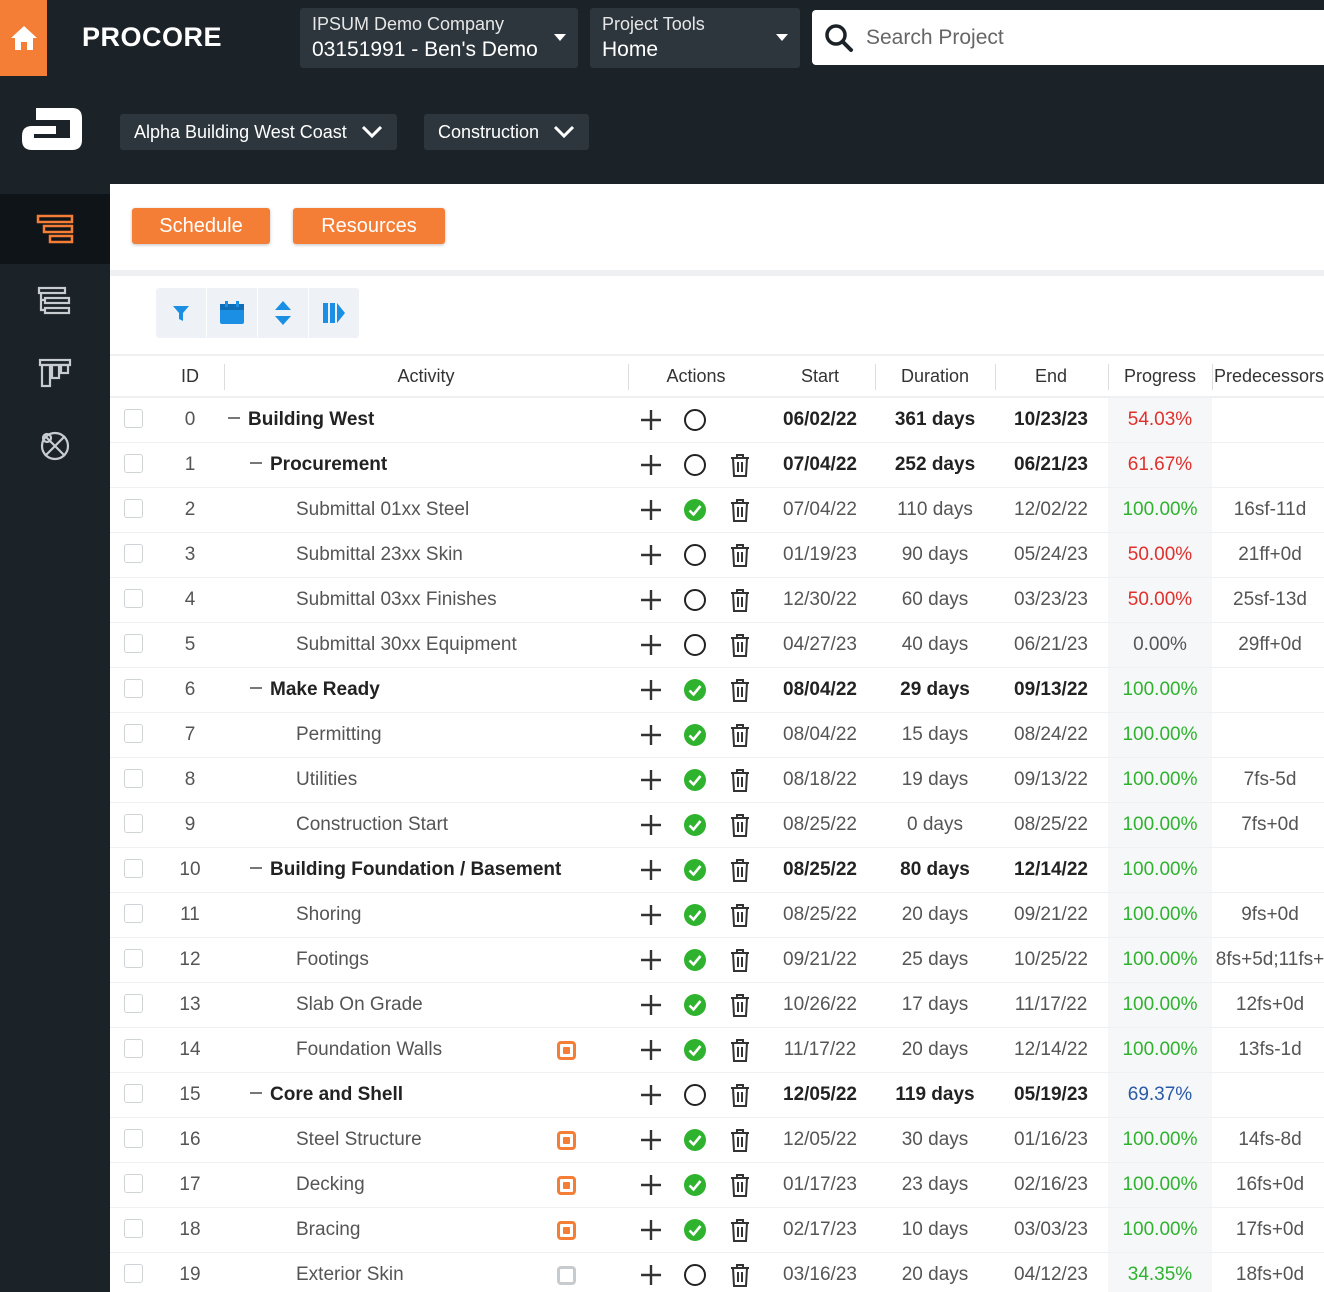 This screenshot has height=1292, width=1324. I want to click on activity-name: Make Ready, so click(315, 690).